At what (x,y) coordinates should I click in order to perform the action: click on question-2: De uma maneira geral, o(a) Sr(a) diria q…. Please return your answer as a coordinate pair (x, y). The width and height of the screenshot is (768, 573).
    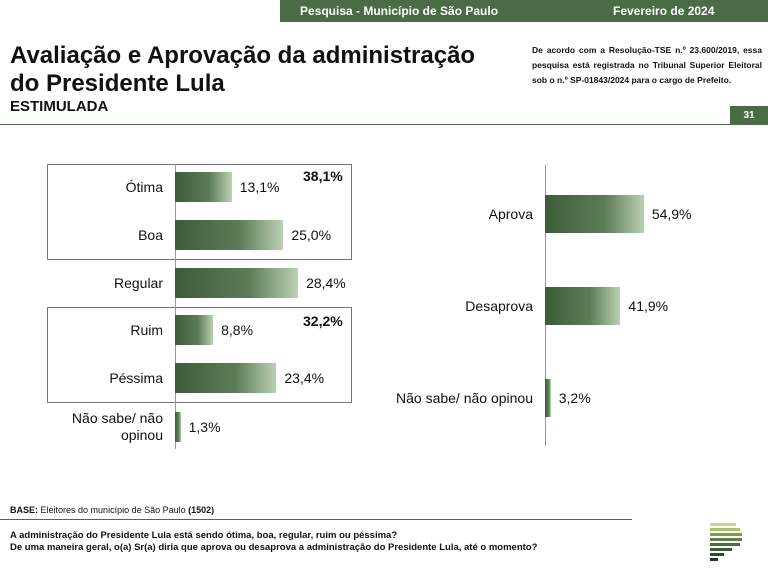
    Looking at the image, I should click on (274, 547).